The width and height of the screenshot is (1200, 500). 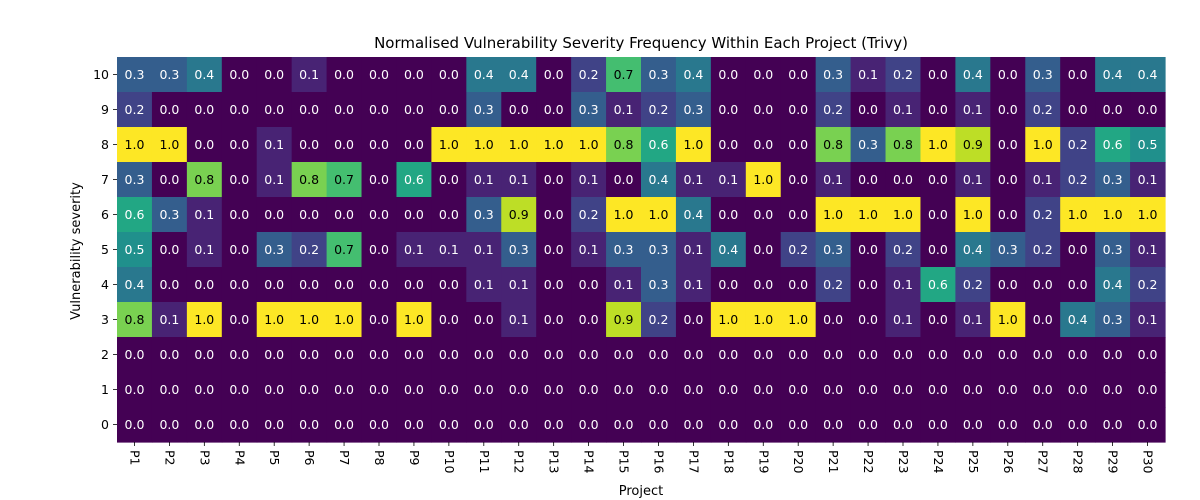 What do you see at coordinates (641, 491) in the screenshot?
I see `x-axis-label: Project` at bounding box center [641, 491].